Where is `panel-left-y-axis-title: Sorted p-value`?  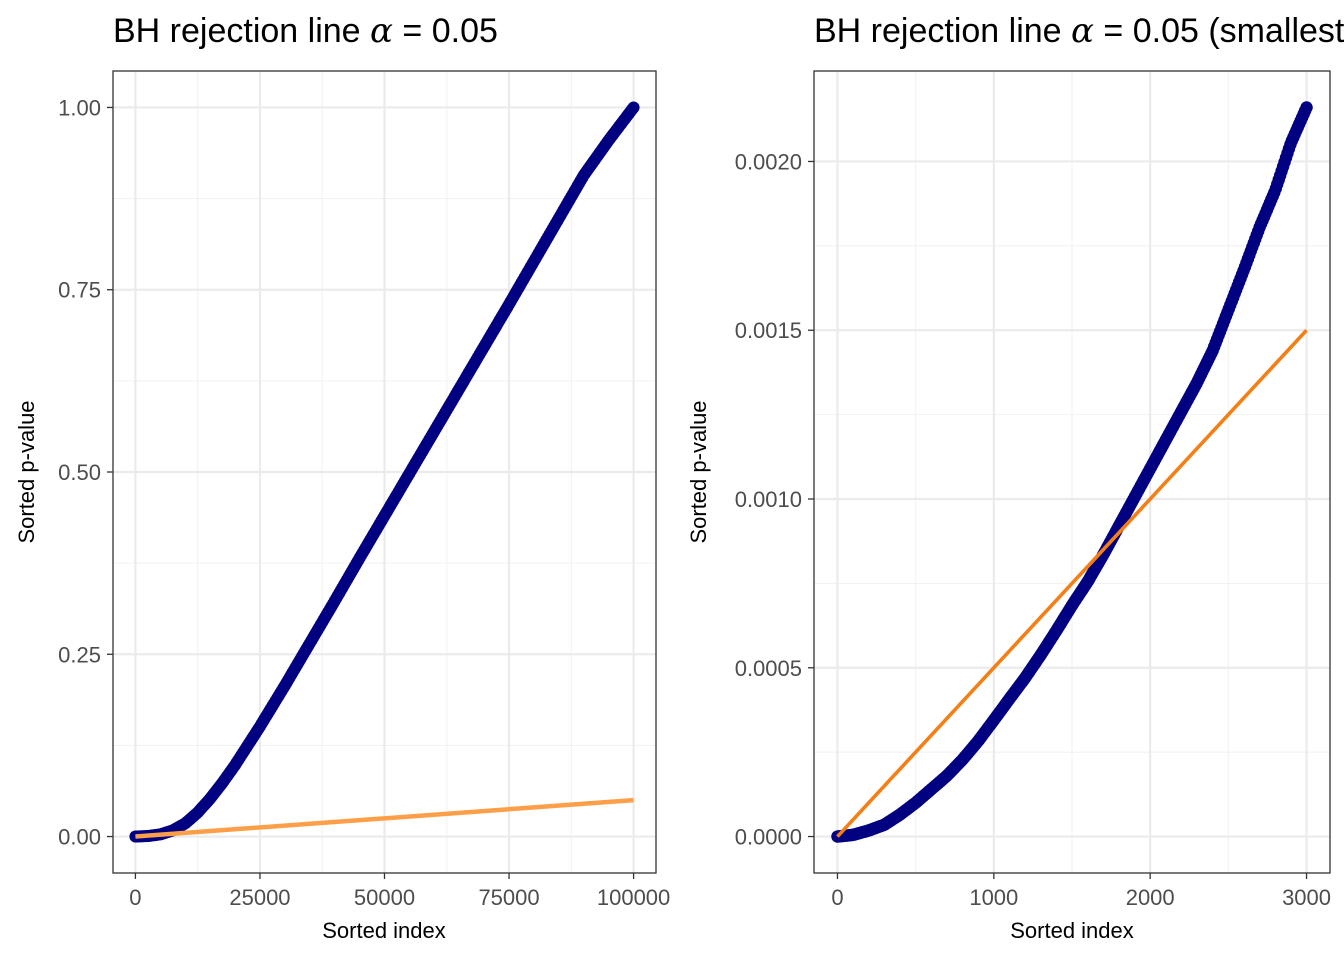
panel-left-y-axis-title: Sorted p-value is located at coordinates (26, 471).